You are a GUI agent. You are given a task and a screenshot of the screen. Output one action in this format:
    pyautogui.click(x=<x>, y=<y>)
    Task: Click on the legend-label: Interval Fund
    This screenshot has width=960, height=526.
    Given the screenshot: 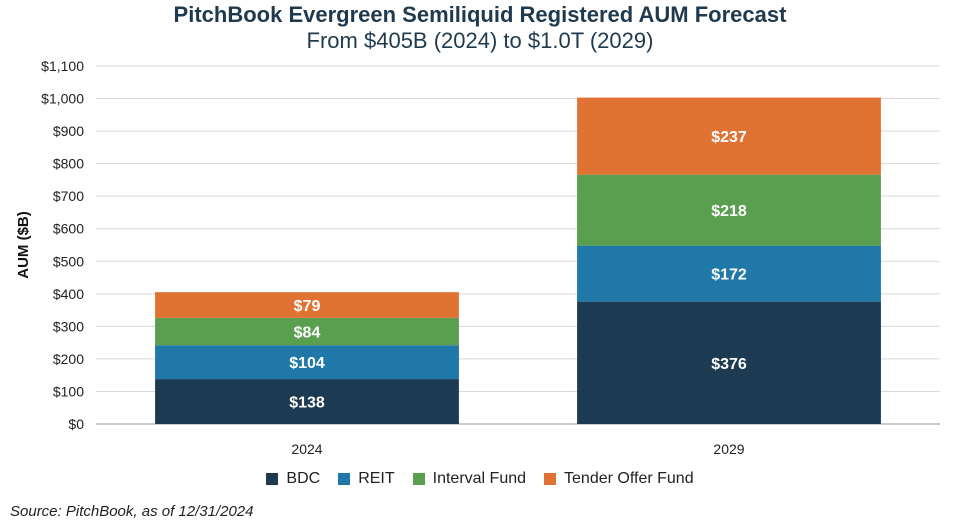 What is the action you would take?
    pyautogui.click(x=479, y=478)
    